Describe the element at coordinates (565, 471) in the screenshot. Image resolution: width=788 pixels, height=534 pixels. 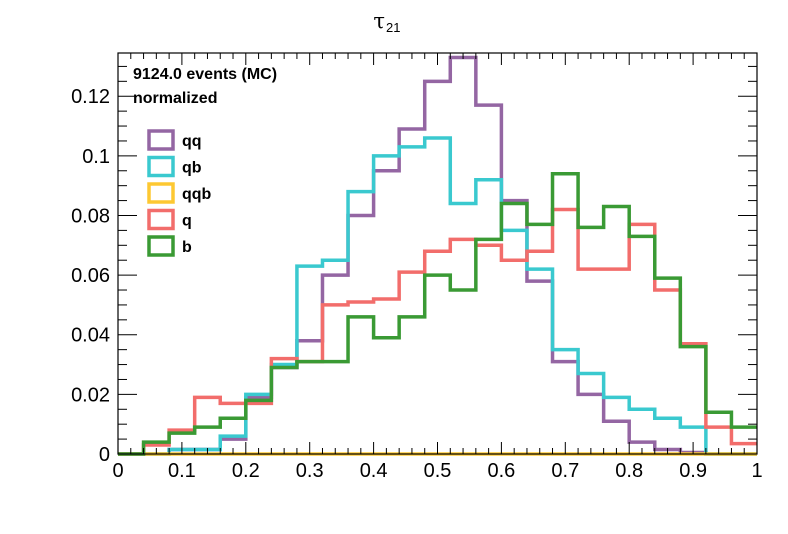
I see `x-tick-label: 0.7` at that location.